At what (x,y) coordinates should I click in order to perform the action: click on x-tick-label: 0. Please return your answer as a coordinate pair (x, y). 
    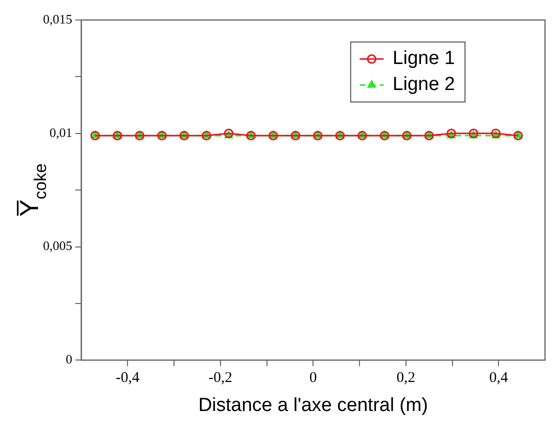
    Looking at the image, I should click on (313, 378).